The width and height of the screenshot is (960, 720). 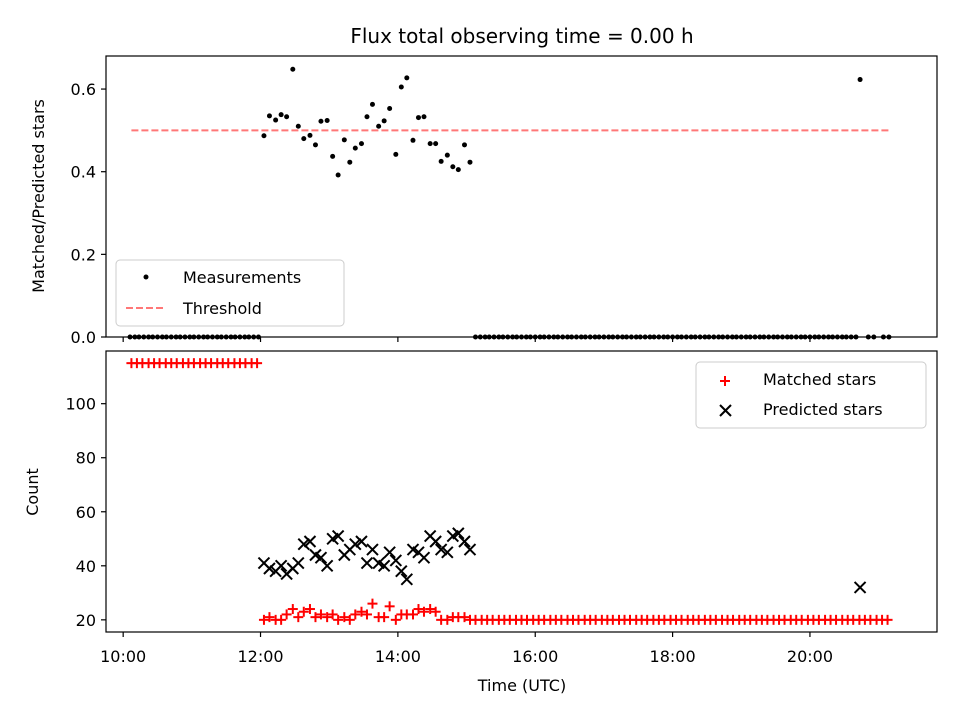 What do you see at coordinates (398, 656) in the screenshot?
I see `x-tick-label: 14:00` at bounding box center [398, 656].